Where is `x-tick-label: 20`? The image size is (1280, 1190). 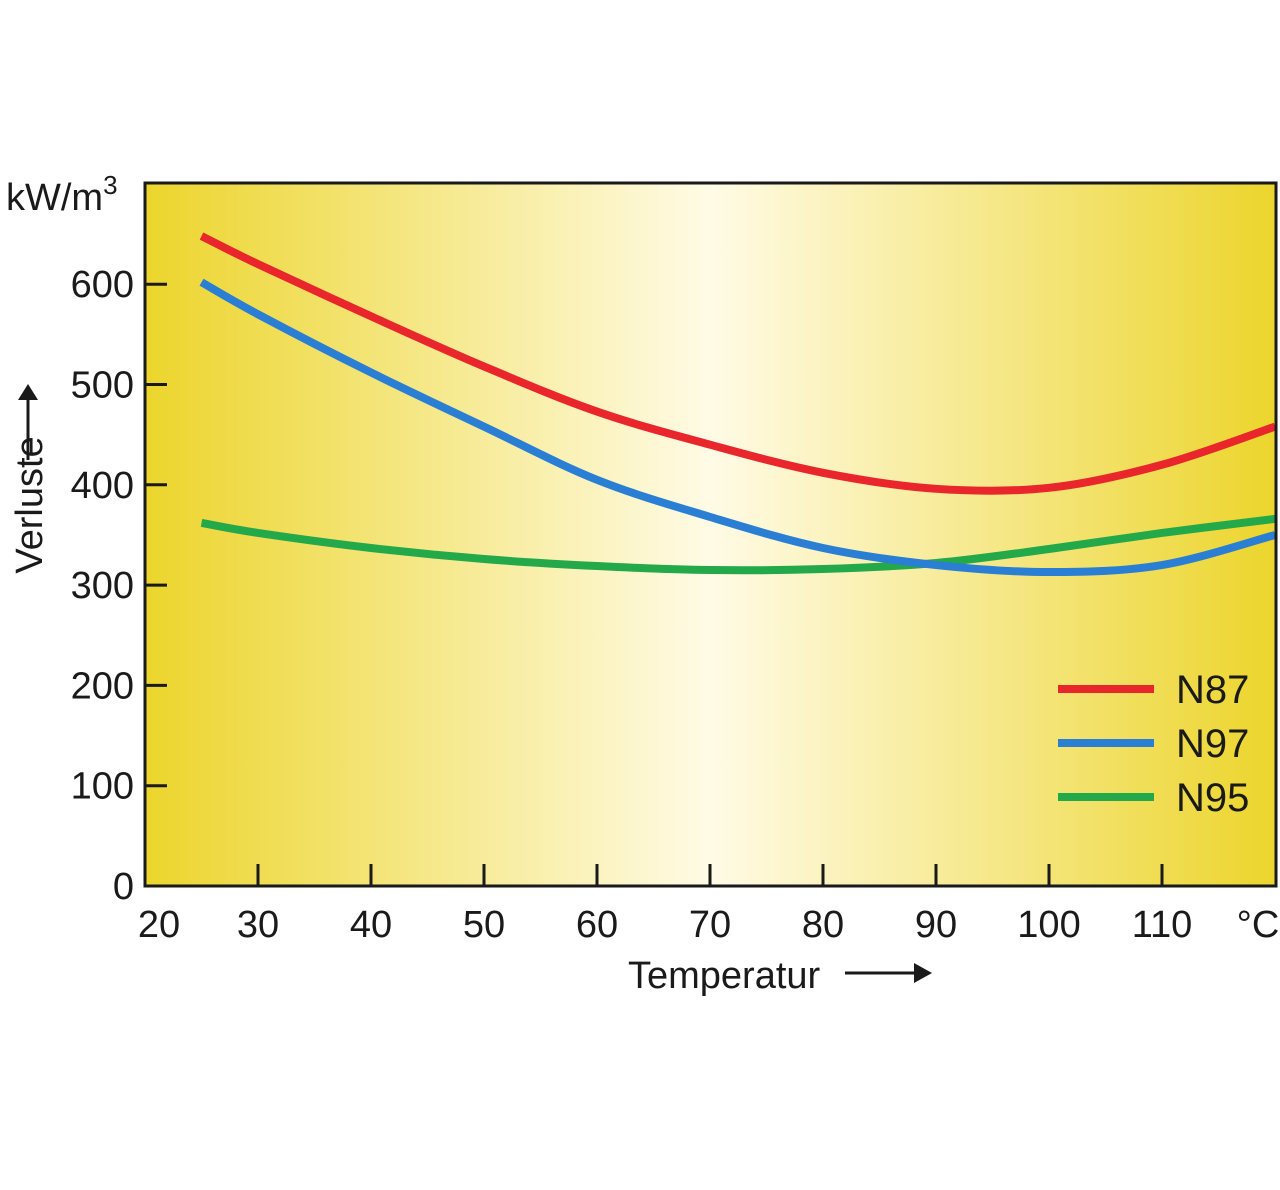 x-tick-label: 20 is located at coordinates (159, 925).